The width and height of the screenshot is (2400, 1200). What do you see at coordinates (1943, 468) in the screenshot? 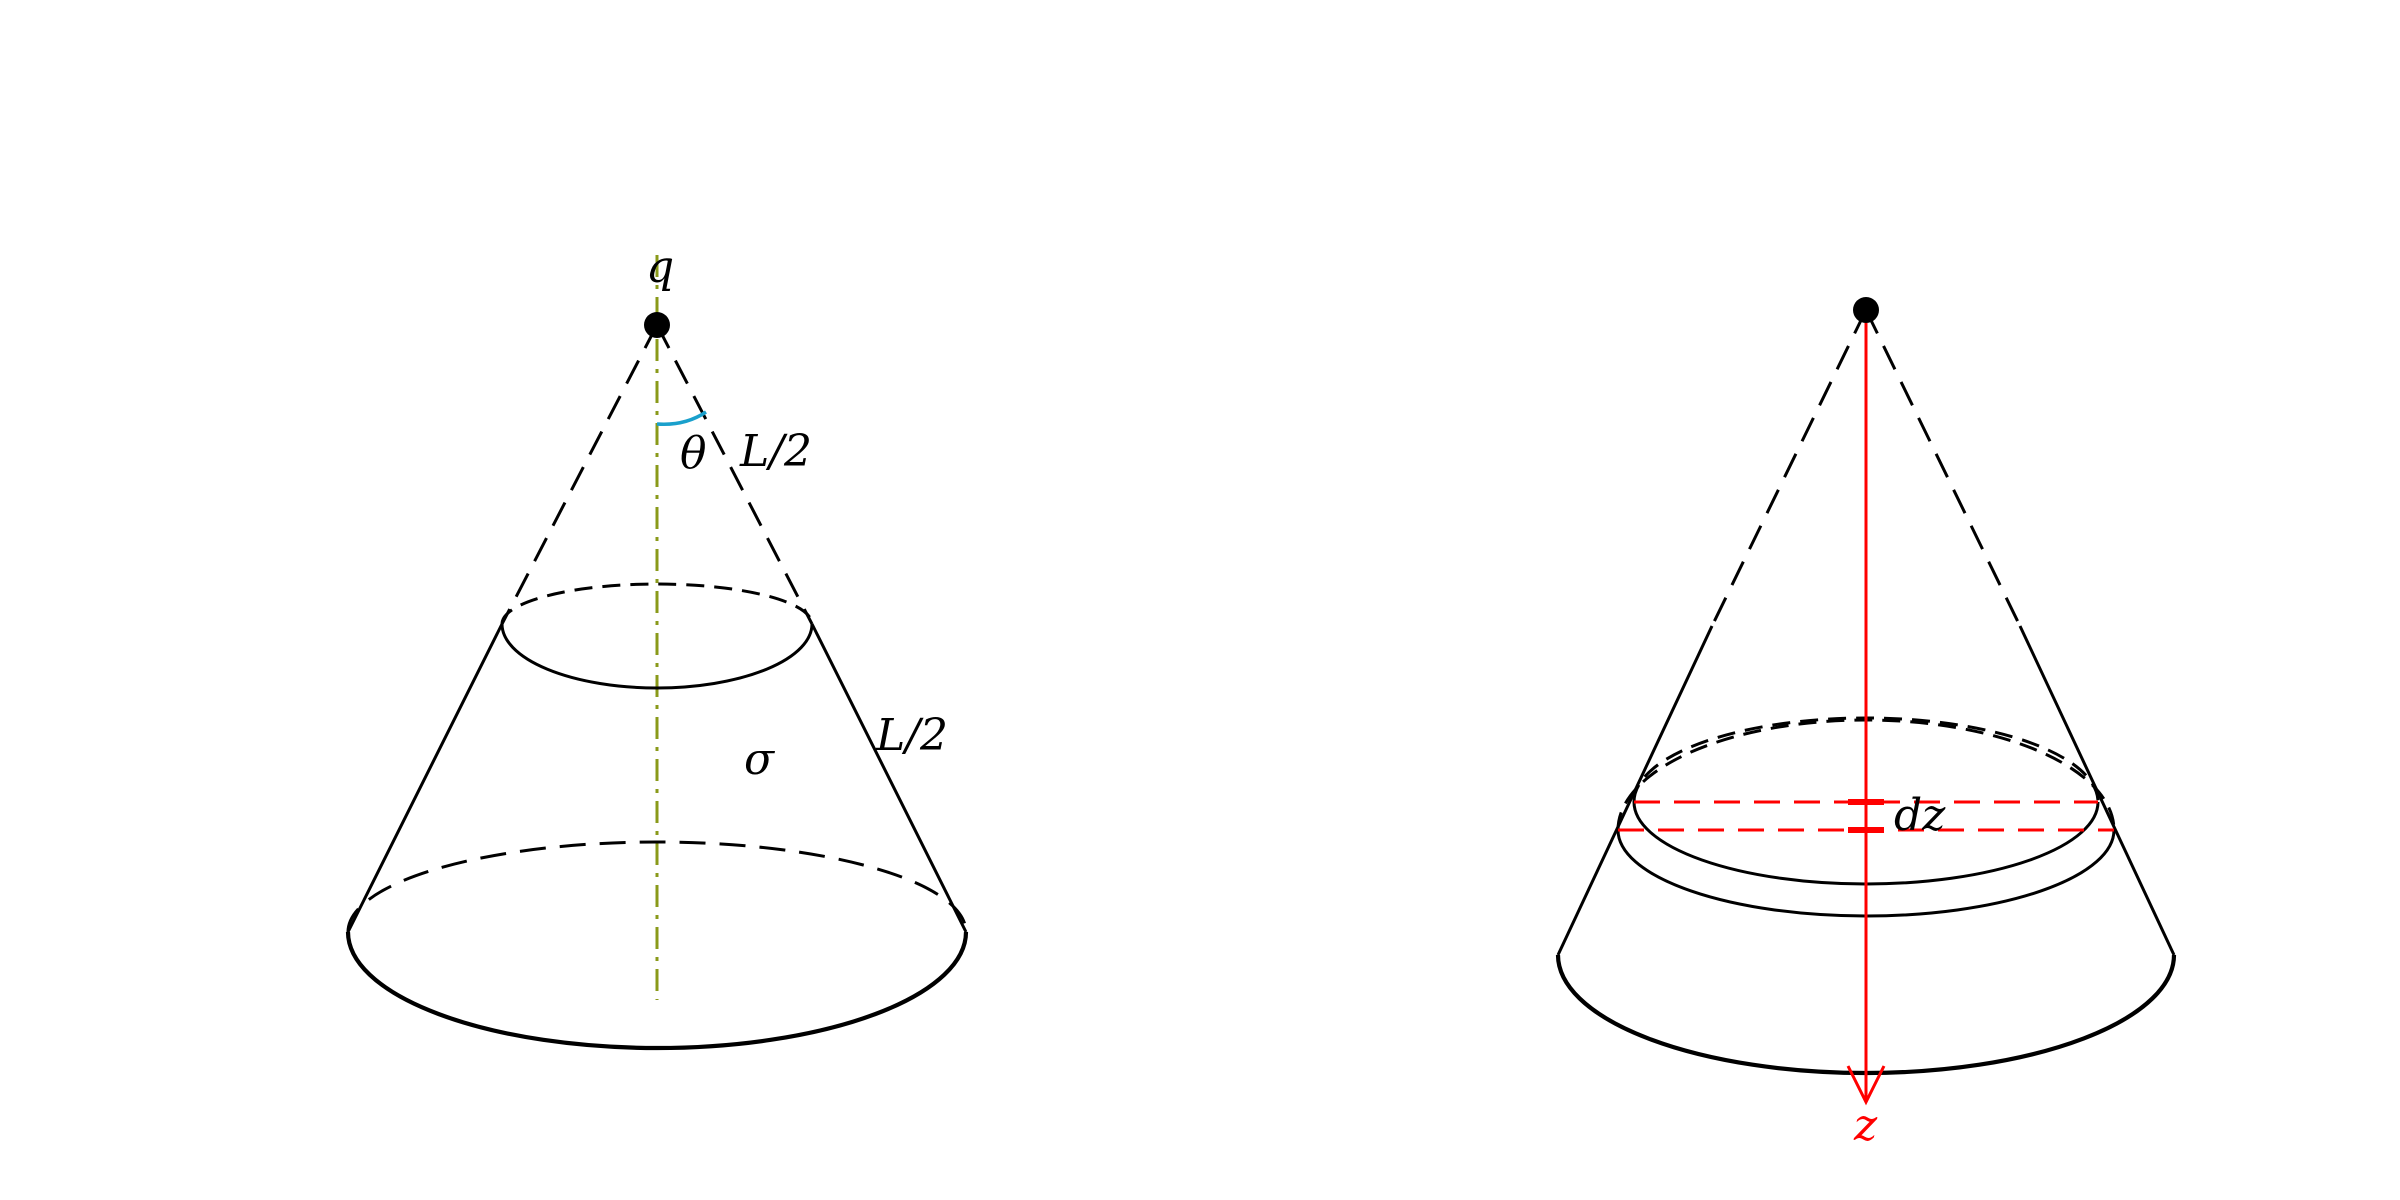
I see `right-cone-upper-right-edge` at bounding box center [1943, 468].